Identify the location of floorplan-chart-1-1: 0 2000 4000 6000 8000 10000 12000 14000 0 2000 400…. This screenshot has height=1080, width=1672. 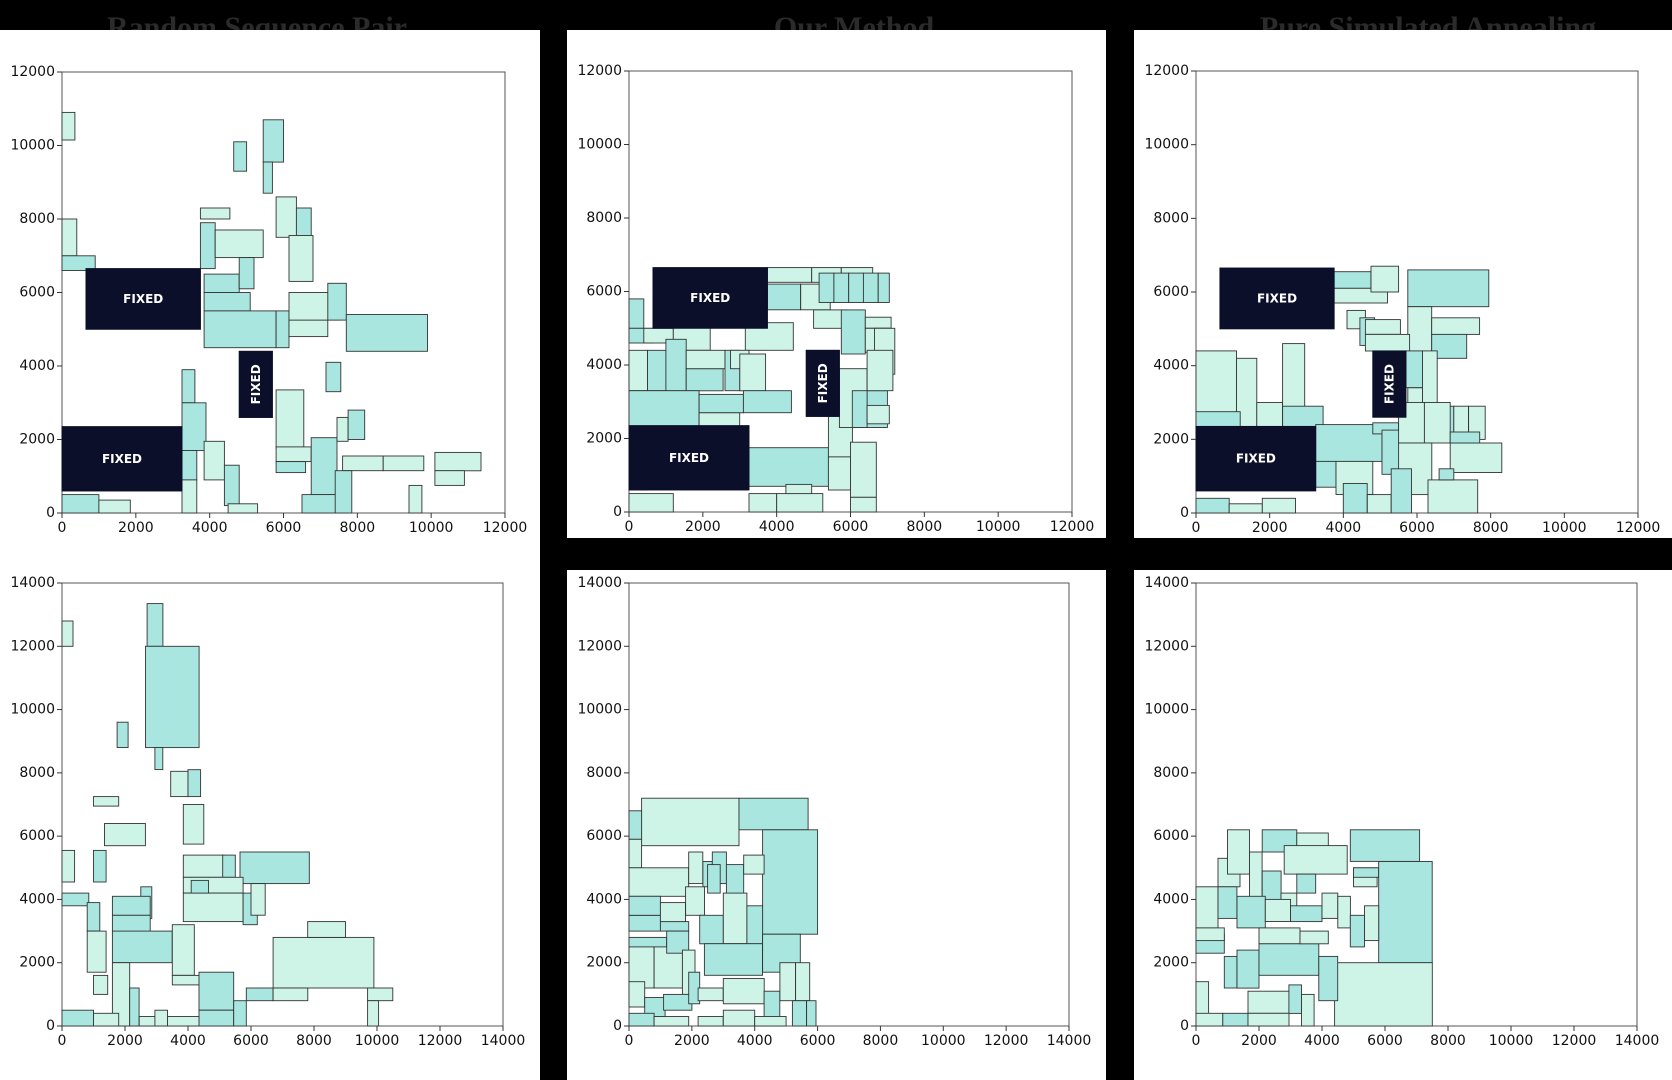
(834, 812).